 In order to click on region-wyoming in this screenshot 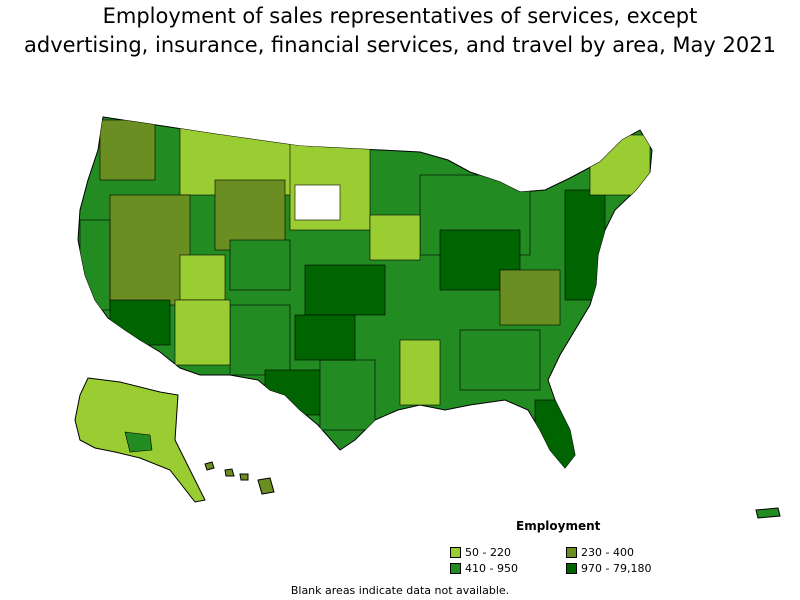, I will do `click(250, 215)`.